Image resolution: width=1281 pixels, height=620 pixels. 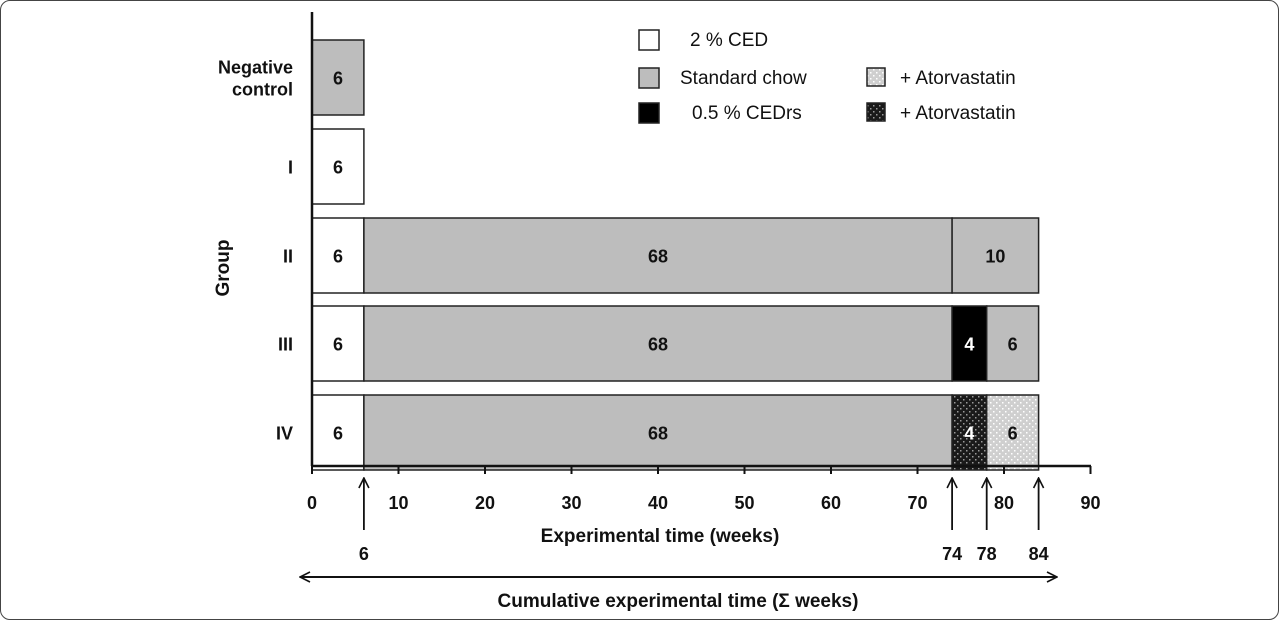 I want to click on group-label: II, so click(x=288, y=257).